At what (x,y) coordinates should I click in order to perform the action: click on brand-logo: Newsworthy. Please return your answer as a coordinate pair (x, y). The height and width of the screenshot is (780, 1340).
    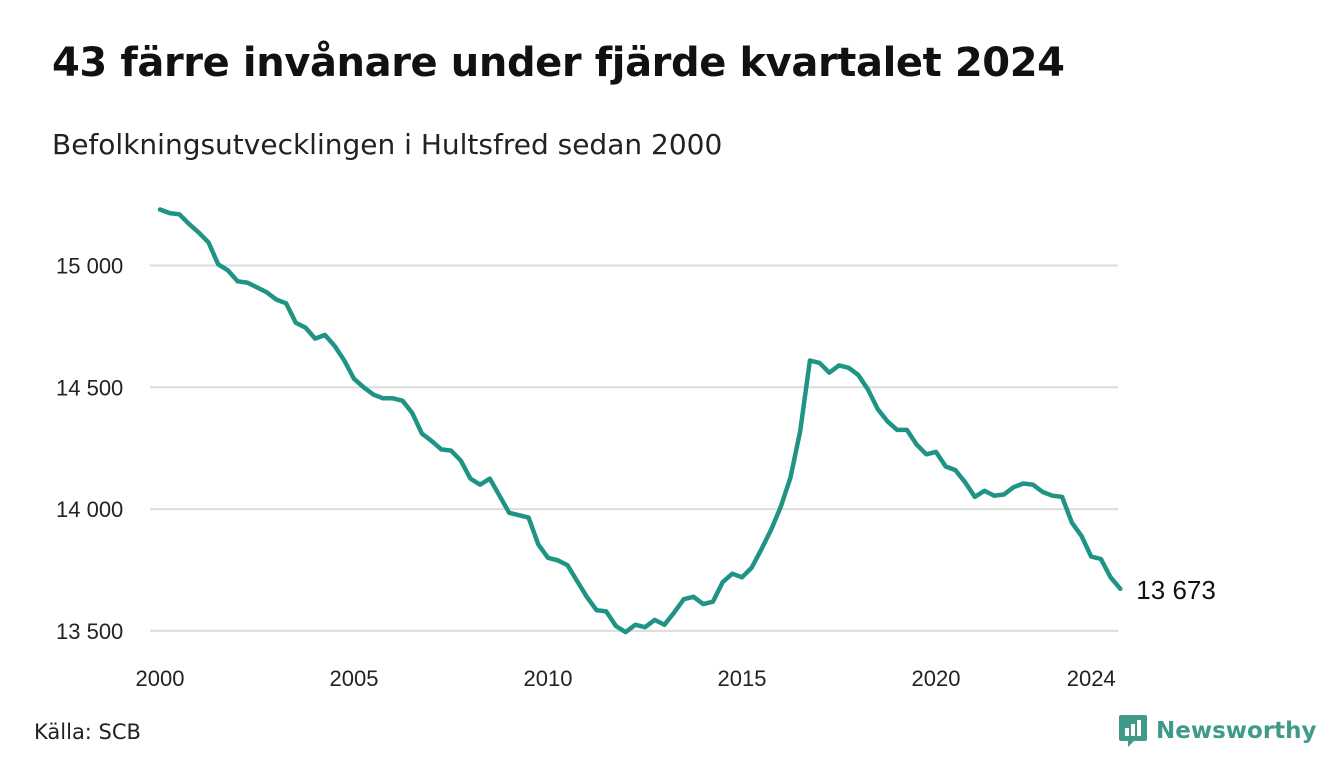
    Looking at the image, I should click on (1217, 731).